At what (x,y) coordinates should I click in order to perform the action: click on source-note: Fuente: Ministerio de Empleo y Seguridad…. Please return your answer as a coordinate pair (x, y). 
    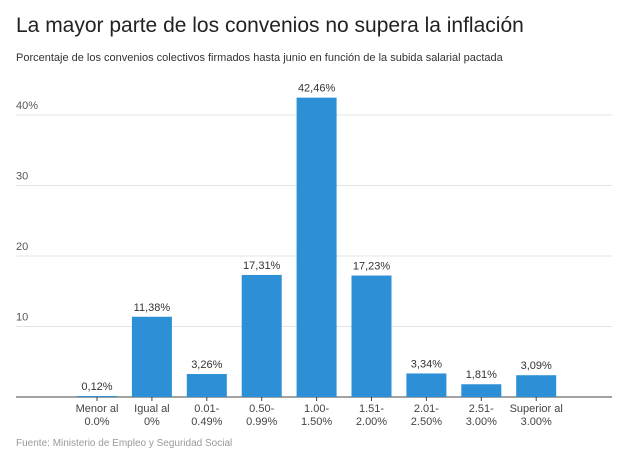
    Looking at the image, I should click on (124, 443).